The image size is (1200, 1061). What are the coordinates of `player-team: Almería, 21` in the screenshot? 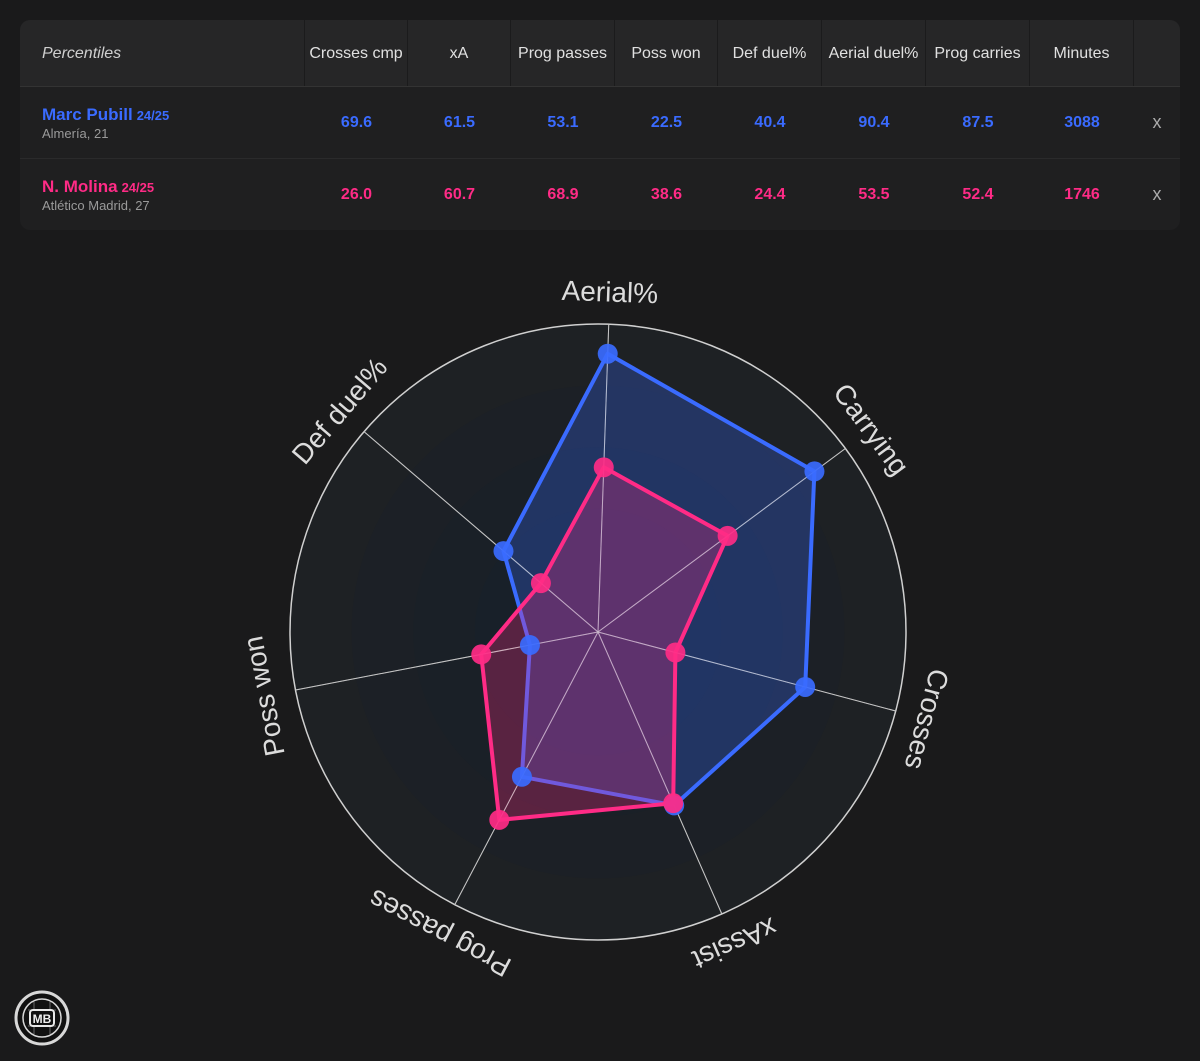 It's located at (75, 133).